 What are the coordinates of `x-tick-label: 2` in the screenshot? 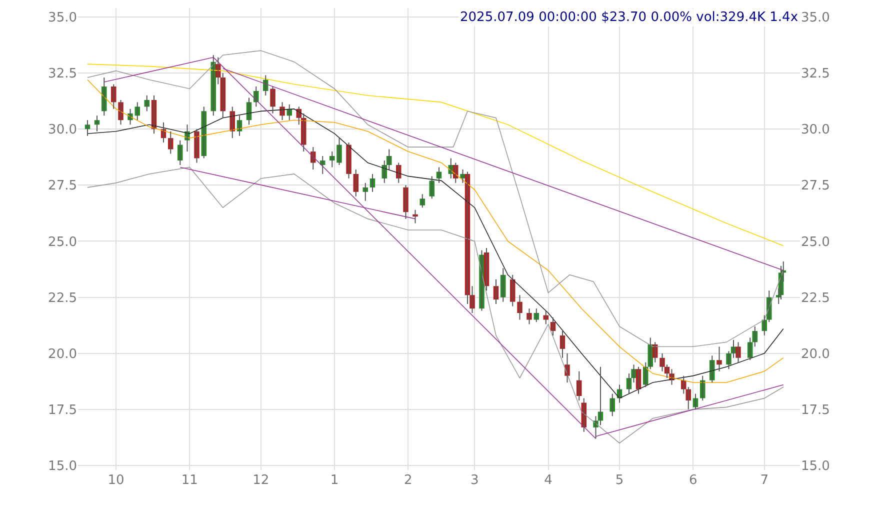 It's located at (408, 480).